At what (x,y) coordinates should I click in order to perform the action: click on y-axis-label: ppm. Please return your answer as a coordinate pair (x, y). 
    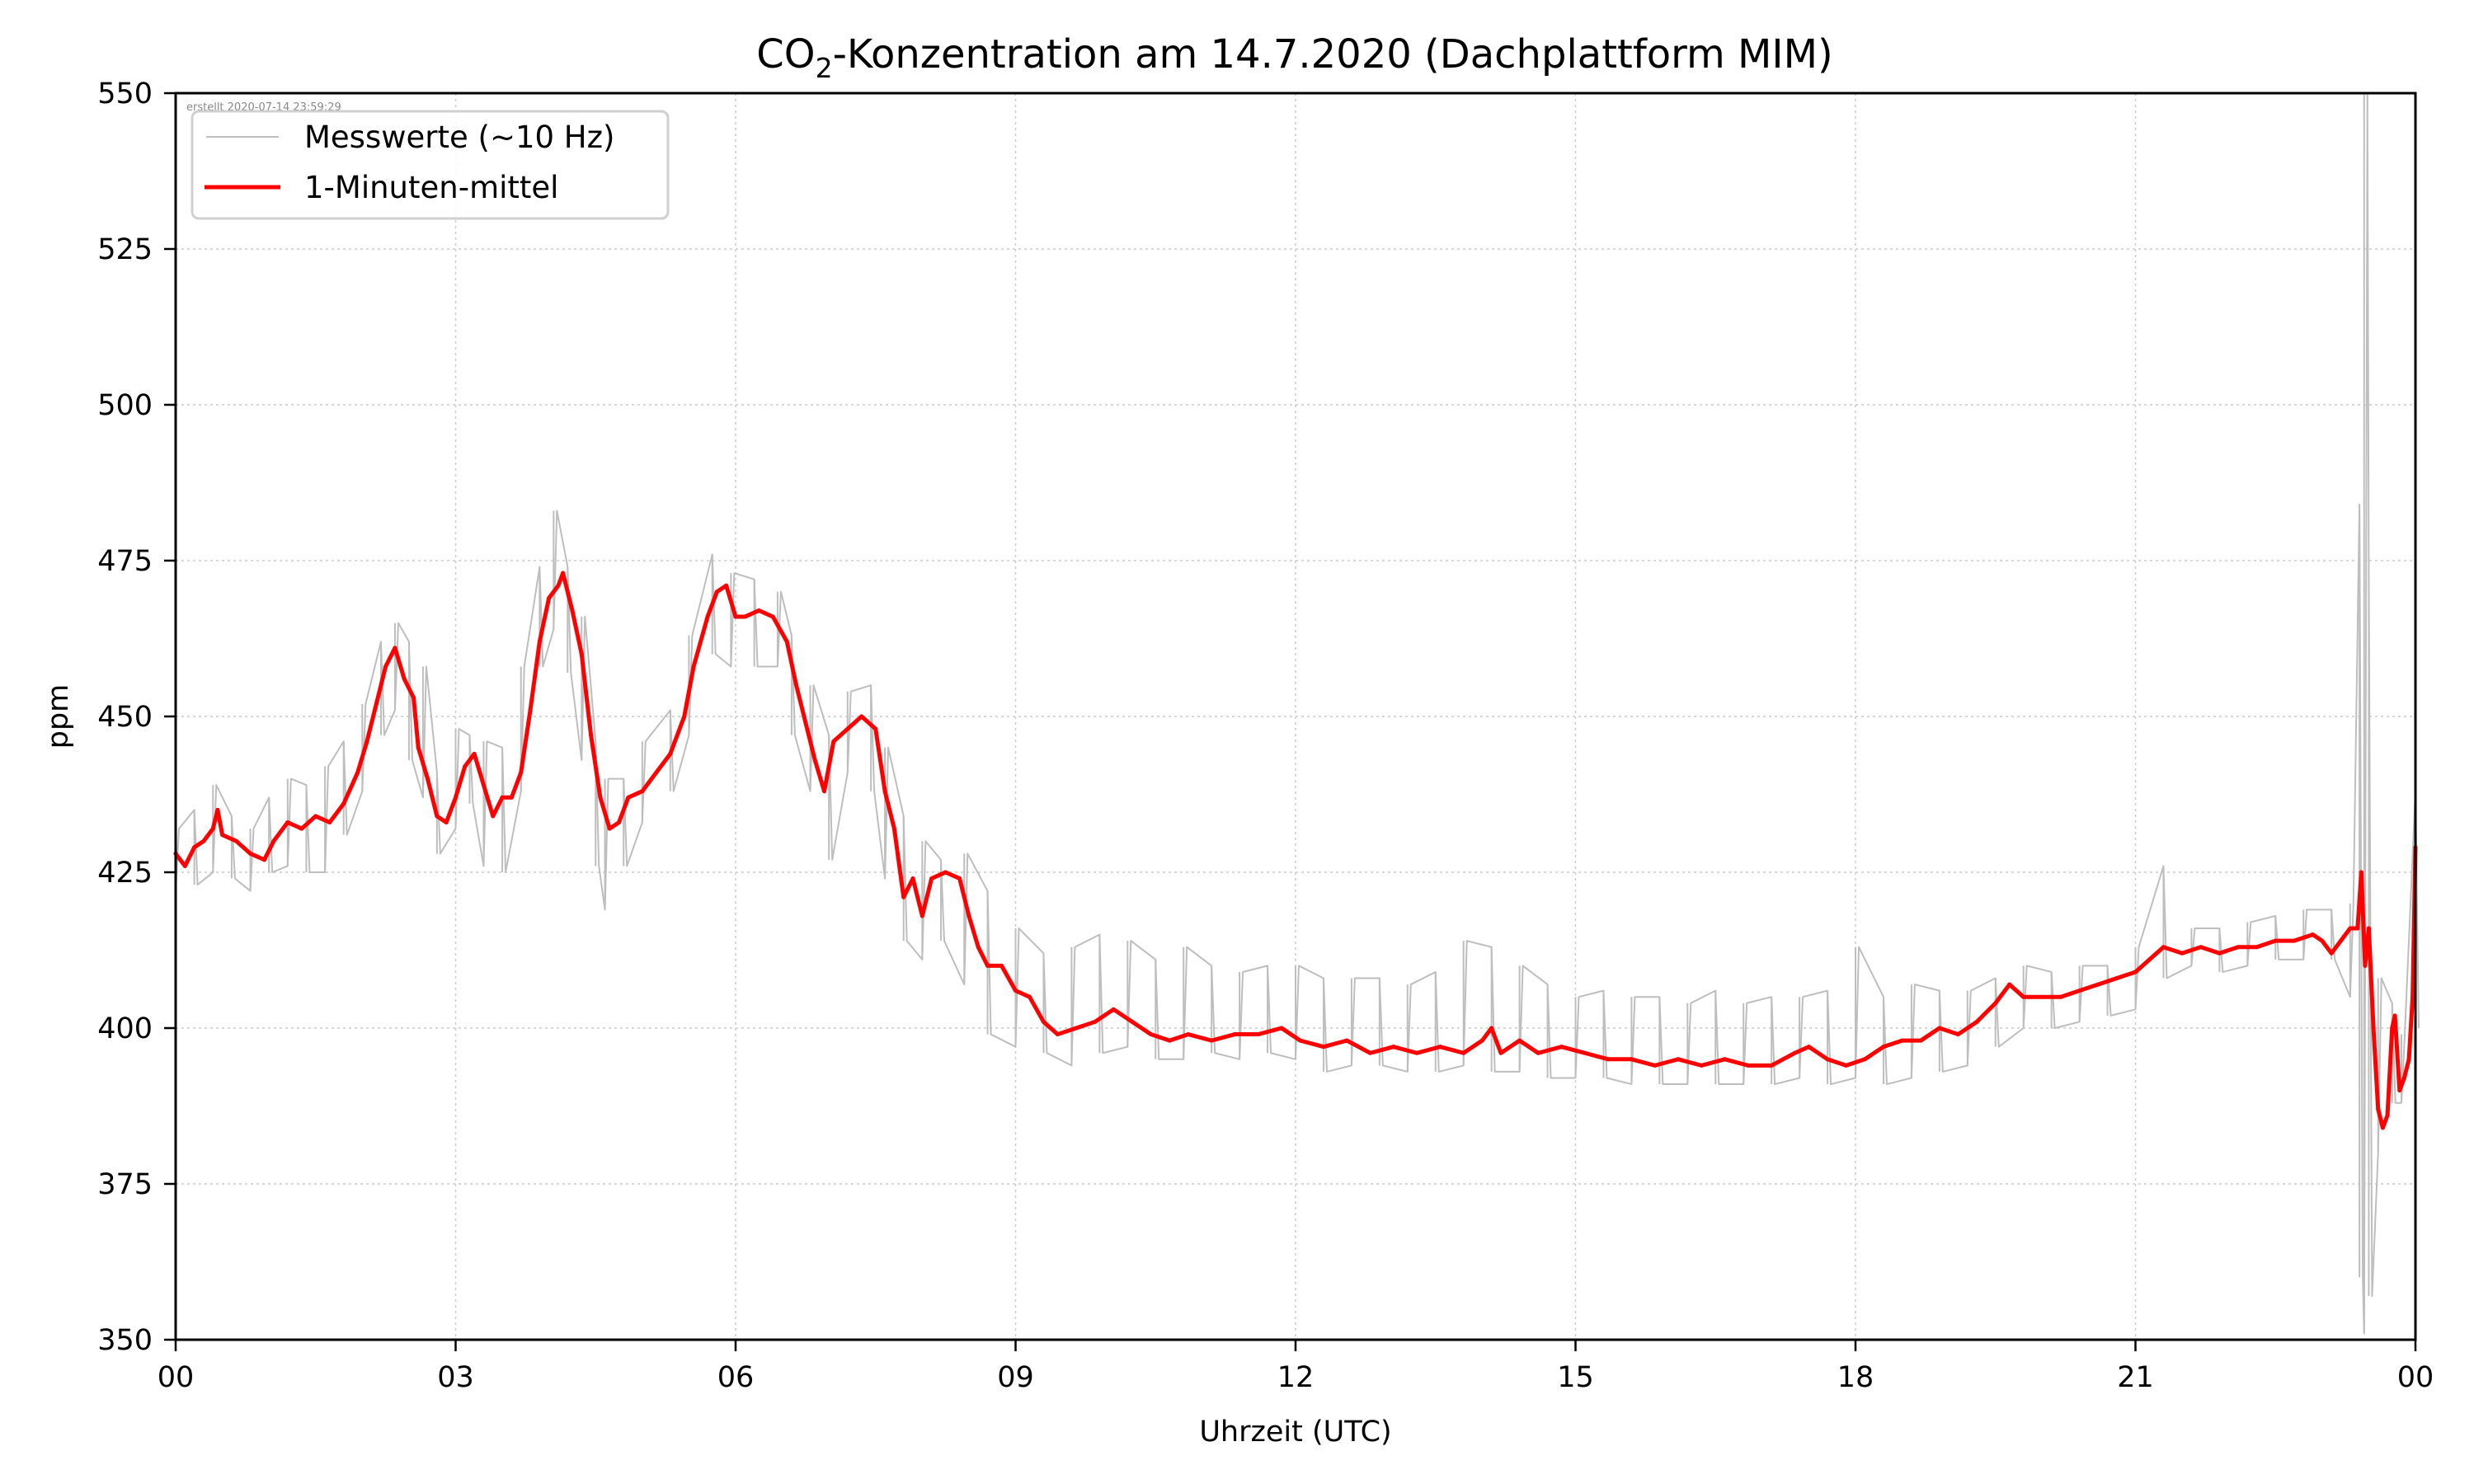
    Looking at the image, I should click on (58, 716).